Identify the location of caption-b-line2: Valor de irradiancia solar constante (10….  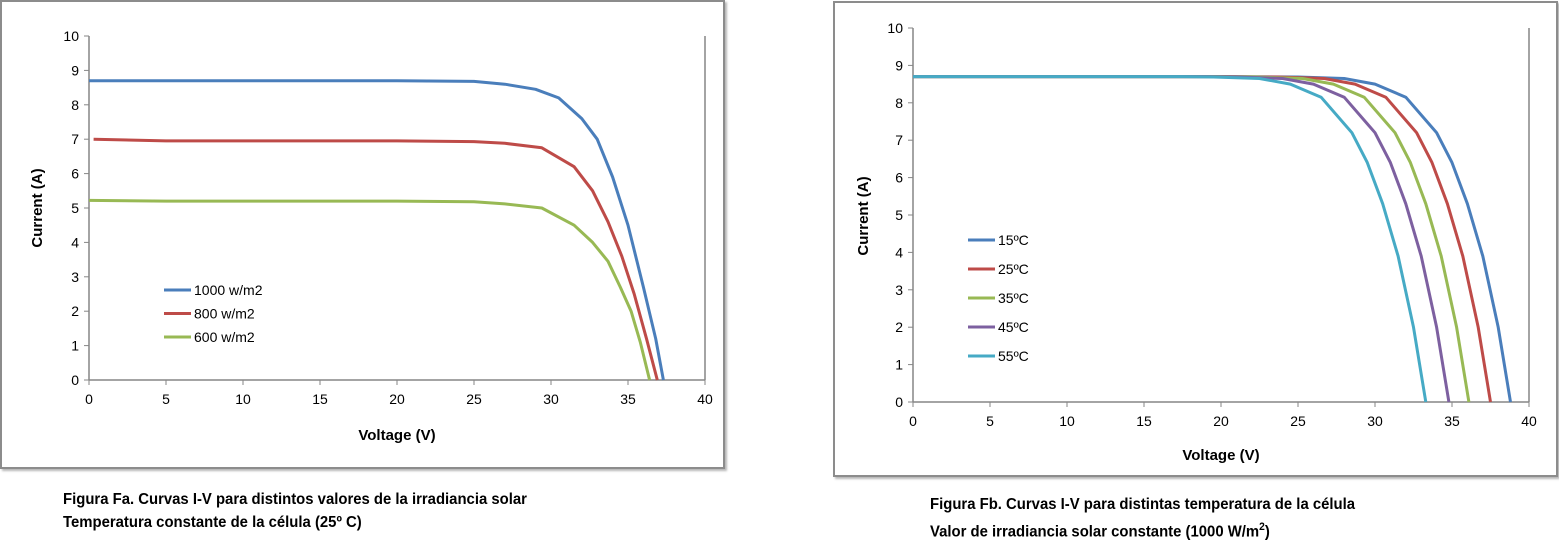
(1142, 529).